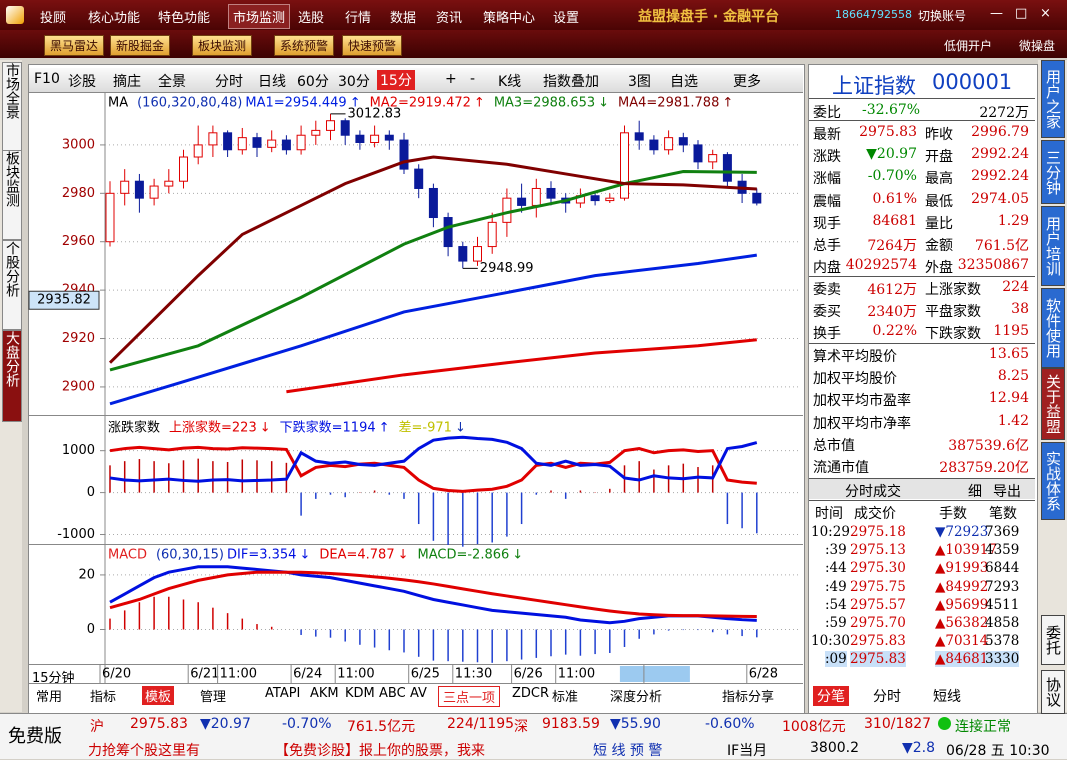  Describe the element at coordinates (158, 695) in the screenshot. I see `bottom-tab: 模板` at that location.